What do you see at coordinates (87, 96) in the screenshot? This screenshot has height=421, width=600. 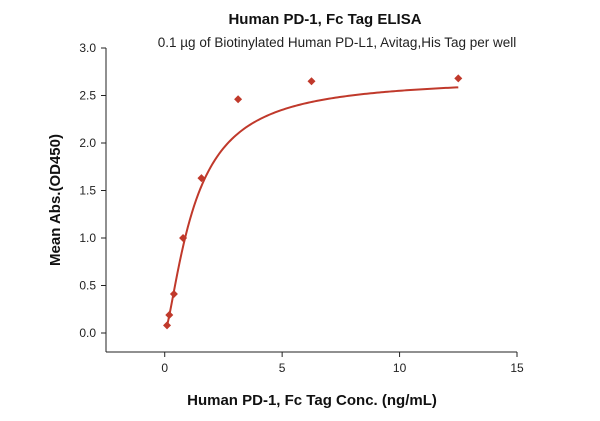 I see `y-tick-label: 2.5` at bounding box center [87, 96].